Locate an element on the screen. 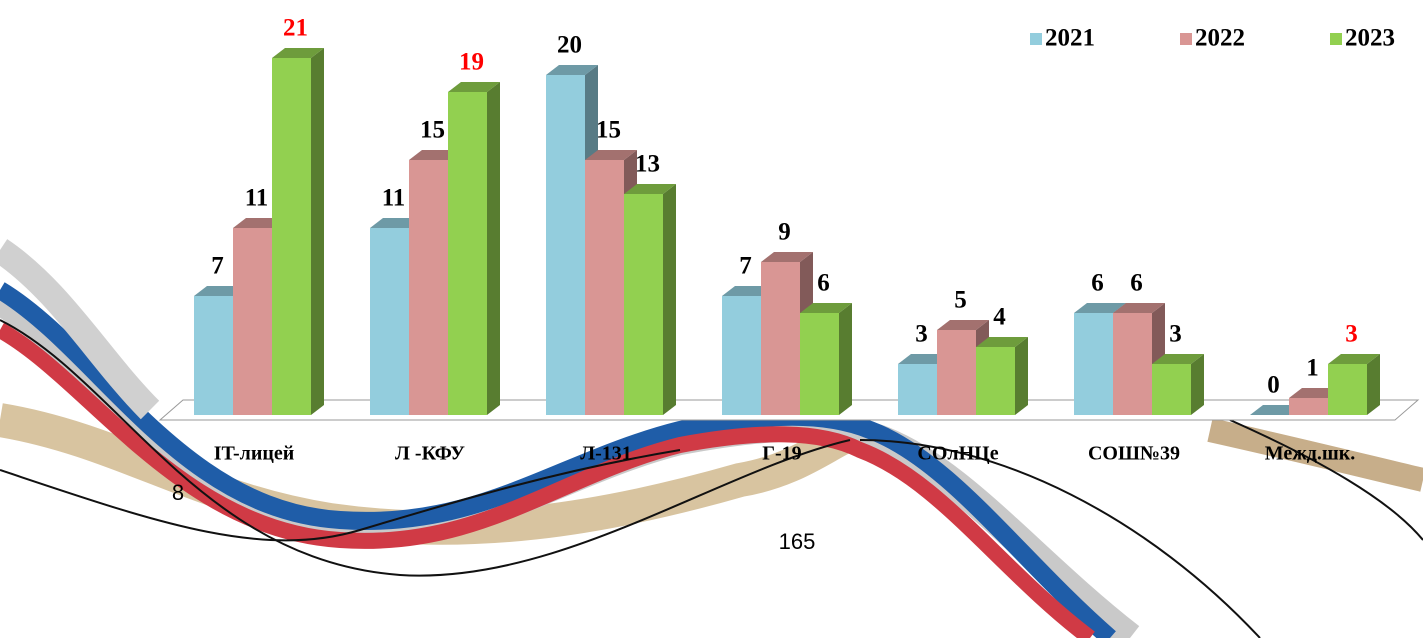  legend-label: 2022 is located at coordinates (1220, 38).